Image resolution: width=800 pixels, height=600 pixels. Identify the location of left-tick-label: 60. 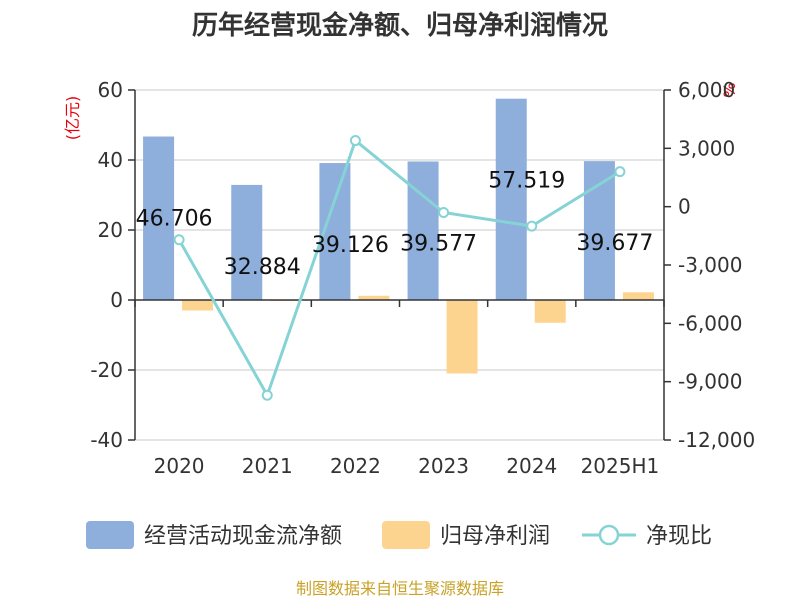
(110, 90).